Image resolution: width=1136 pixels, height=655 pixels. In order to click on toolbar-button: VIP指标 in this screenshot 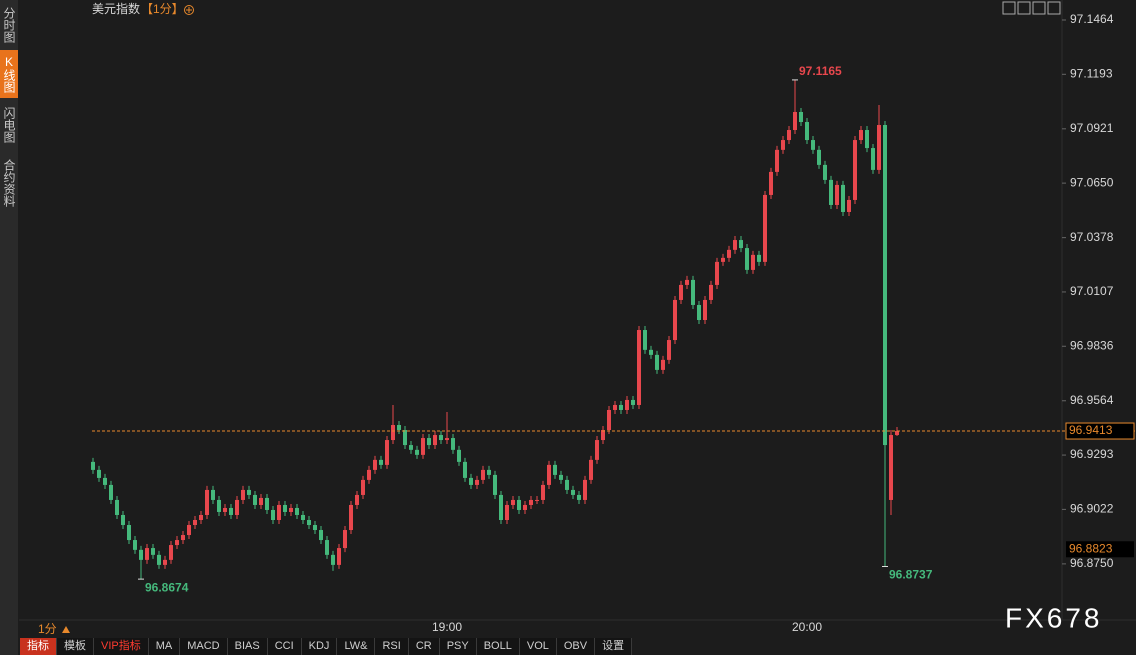, I will do `click(121, 646)`.